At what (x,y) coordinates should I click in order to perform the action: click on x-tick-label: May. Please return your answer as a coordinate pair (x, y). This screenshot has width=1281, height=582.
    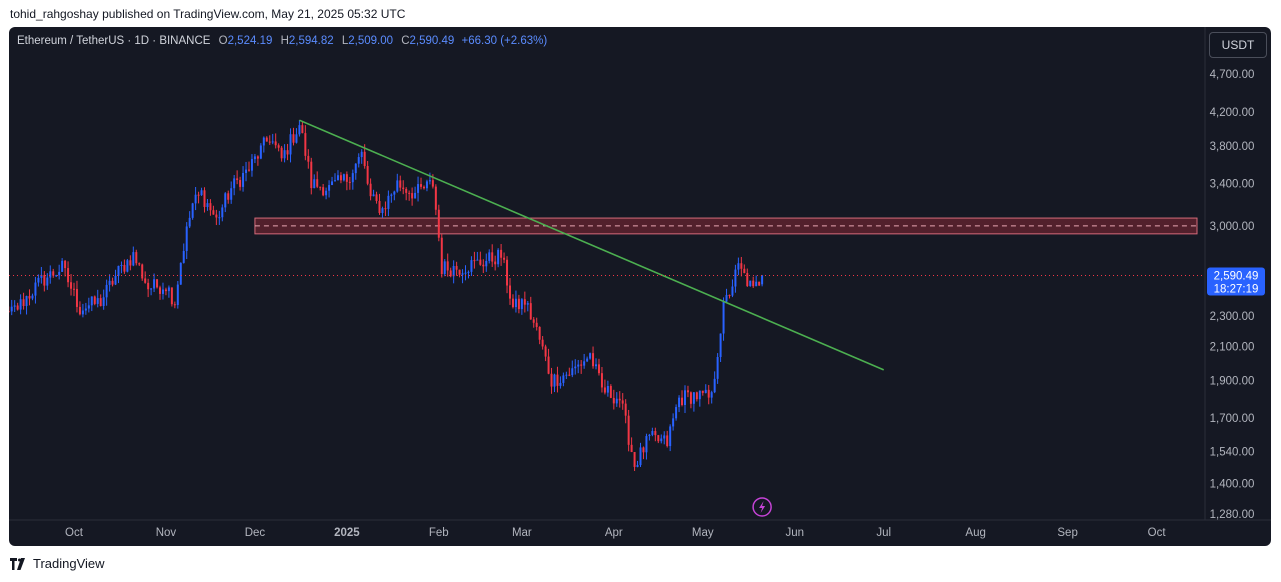
    Looking at the image, I should click on (703, 533).